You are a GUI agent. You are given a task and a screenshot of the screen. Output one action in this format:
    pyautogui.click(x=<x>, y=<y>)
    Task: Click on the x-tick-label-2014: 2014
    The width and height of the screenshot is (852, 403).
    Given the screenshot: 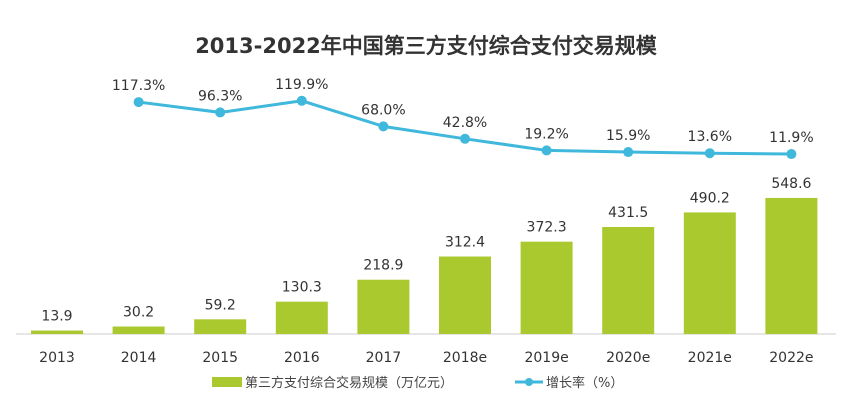 What is the action you would take?
    pyautogui.click(x=139, y=358)
    